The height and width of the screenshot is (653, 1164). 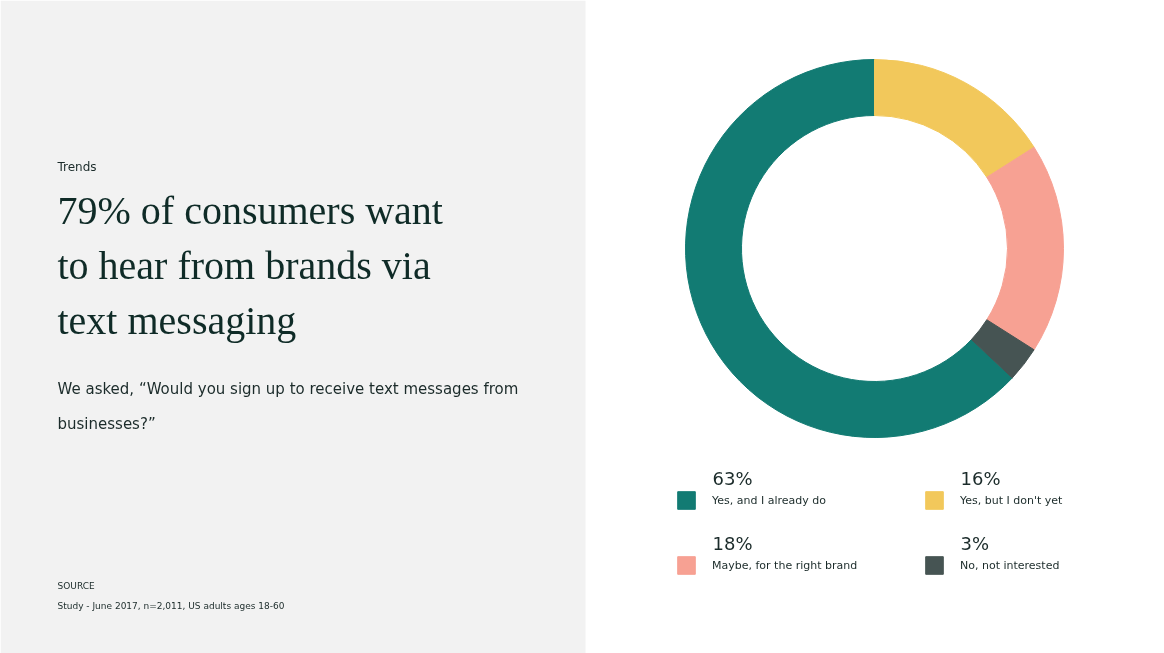 What do you see at coordinates (1010, 565) in the screenshot?
I see `legend-label: No, not interested` at bounding box center [1010, 565].